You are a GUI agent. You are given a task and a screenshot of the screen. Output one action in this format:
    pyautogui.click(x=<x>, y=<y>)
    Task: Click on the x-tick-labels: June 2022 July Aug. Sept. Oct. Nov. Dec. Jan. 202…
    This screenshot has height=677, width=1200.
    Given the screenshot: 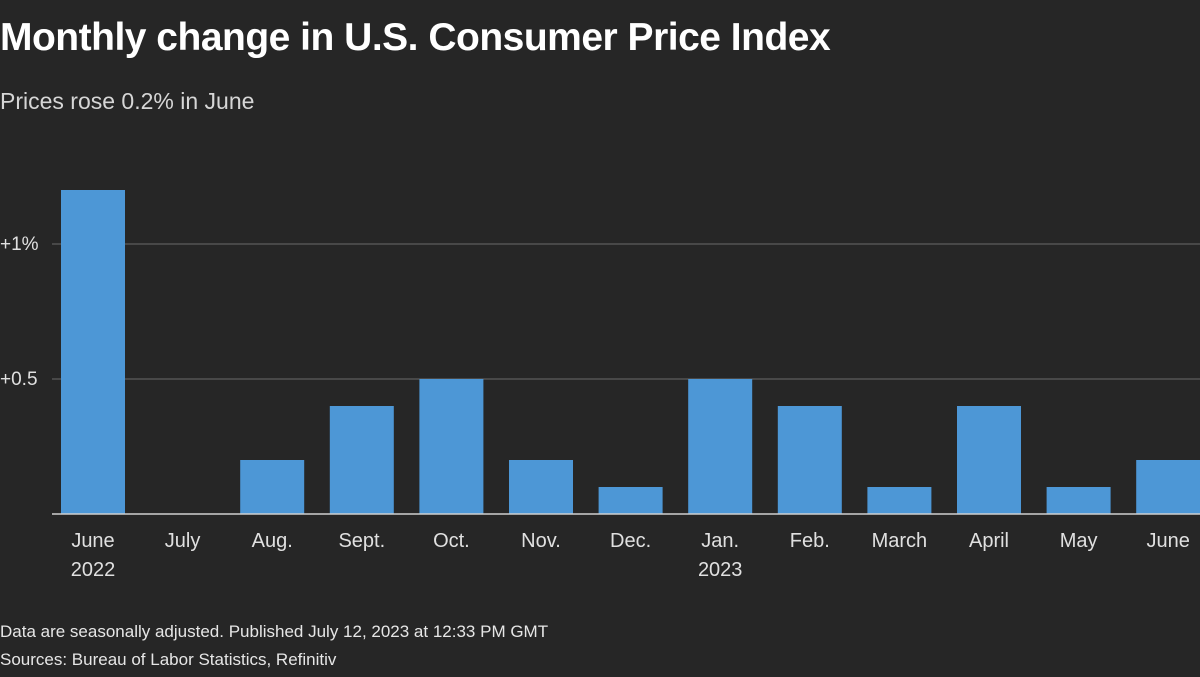 What is the action you would take?
    pyautogui.click(x=630, y=555)
    